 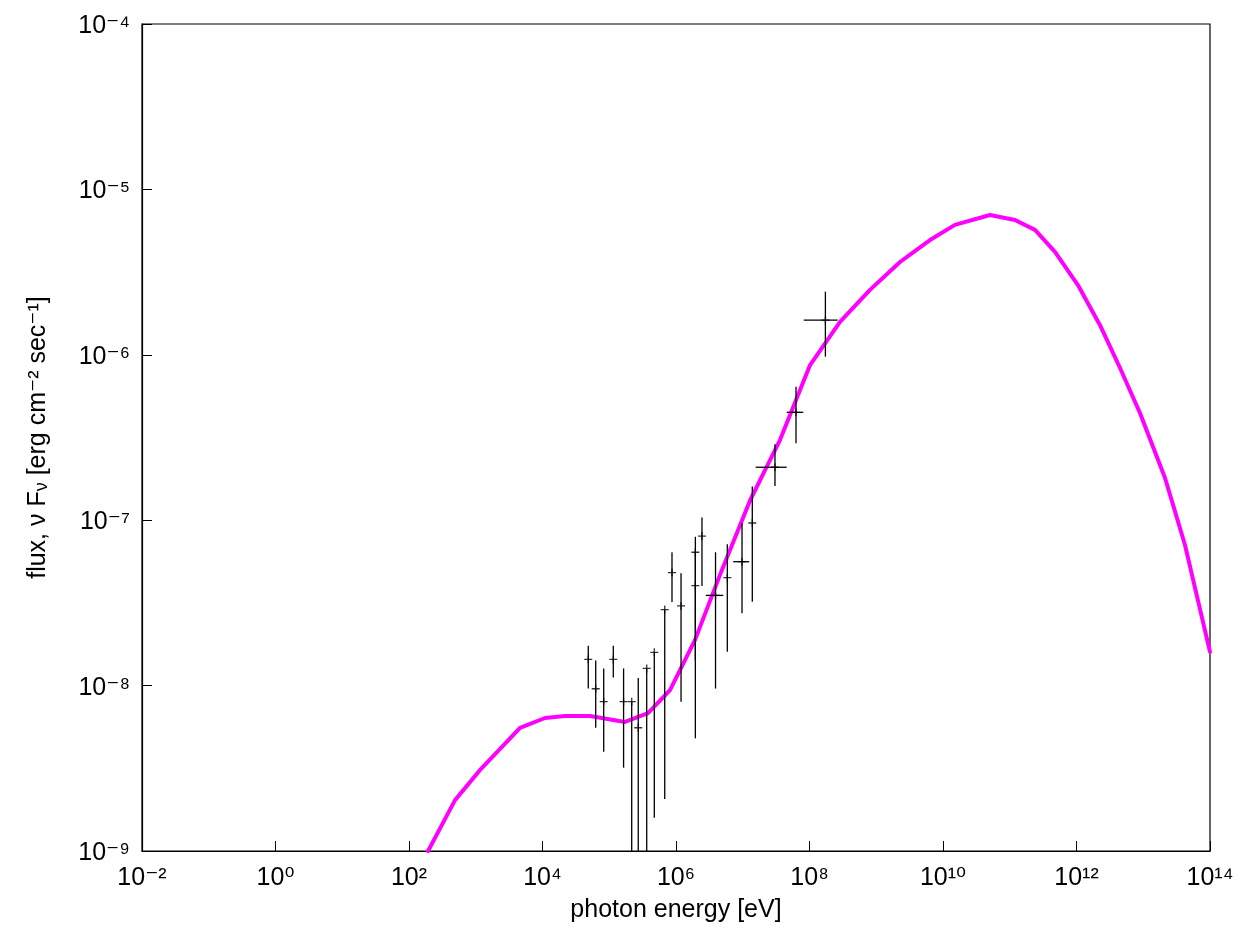 What do you see at coordinates (1210, 875) in the screenshot?
I see `x-tick-label: 10¹⁴` at bounding box center [1210, 875].